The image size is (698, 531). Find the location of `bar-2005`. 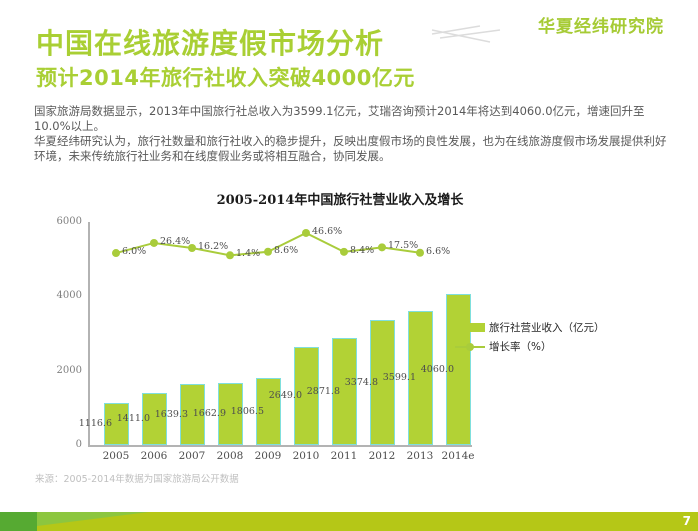

bar-2005 is located at coordinates (116, 424).